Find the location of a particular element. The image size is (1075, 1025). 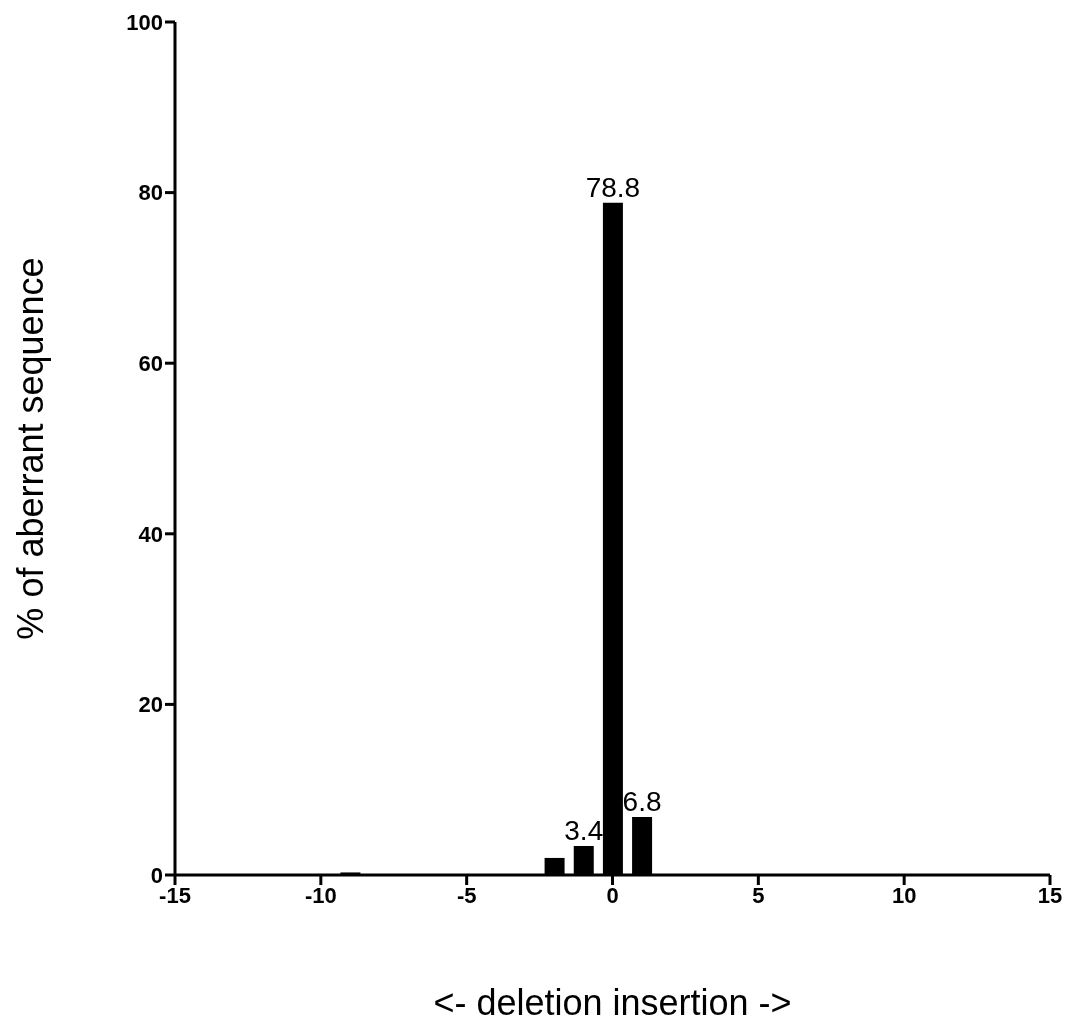

x-tick-label: 10 is located at coordinates (904, 895).